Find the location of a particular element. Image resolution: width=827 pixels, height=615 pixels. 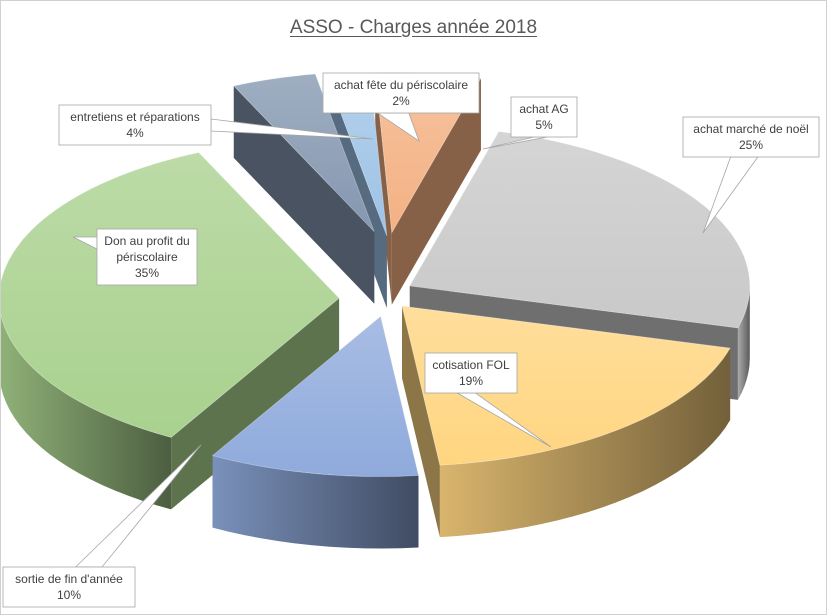

data-label-percent: 5% is located at coordinates (544, 125).